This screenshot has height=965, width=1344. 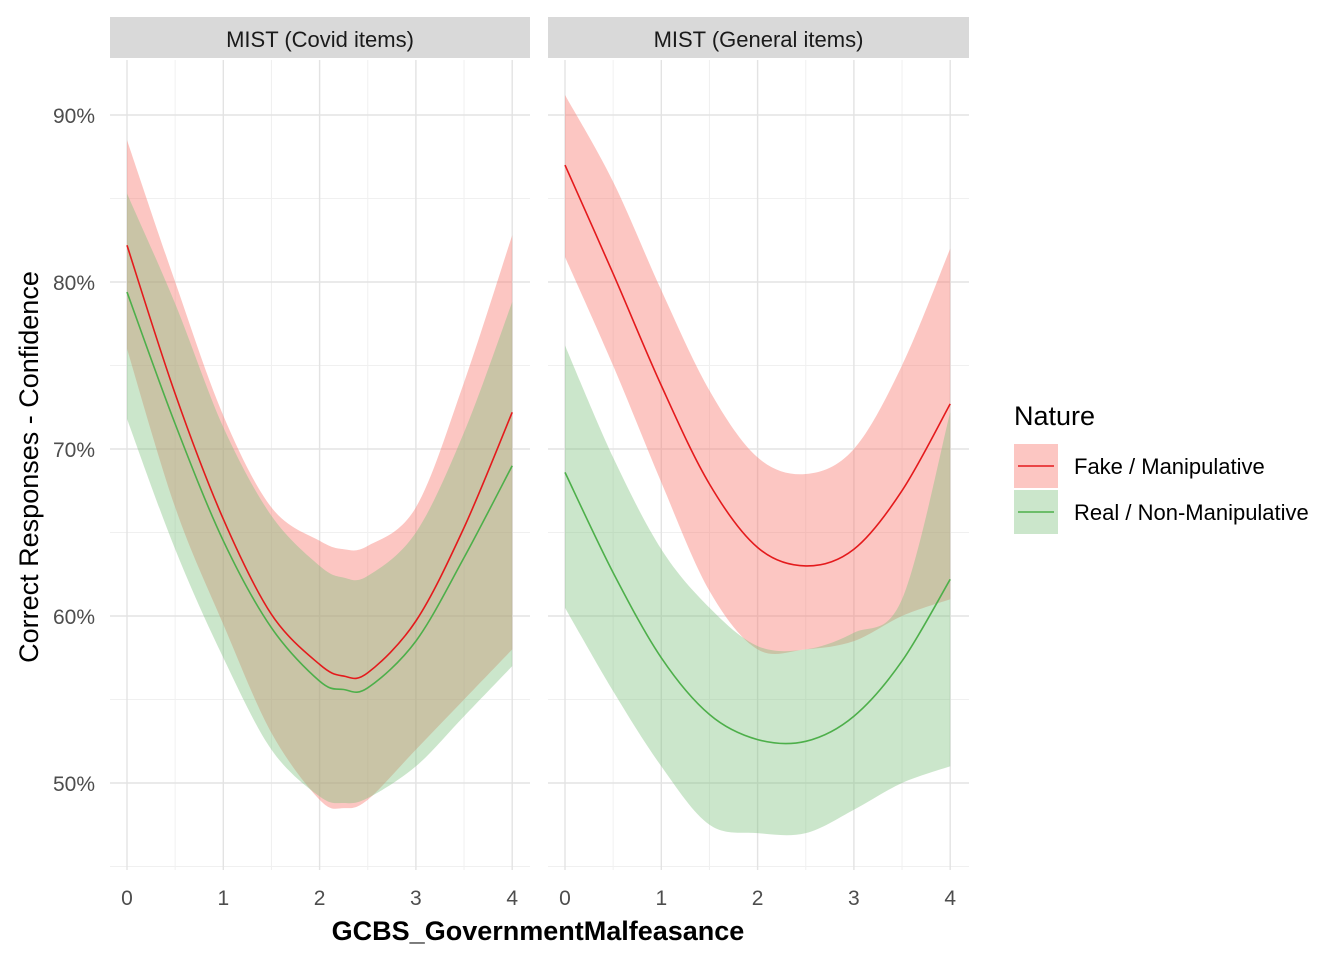 I want to click on legend-label: Fake / Manipulative, so click(x=1169, y=466).